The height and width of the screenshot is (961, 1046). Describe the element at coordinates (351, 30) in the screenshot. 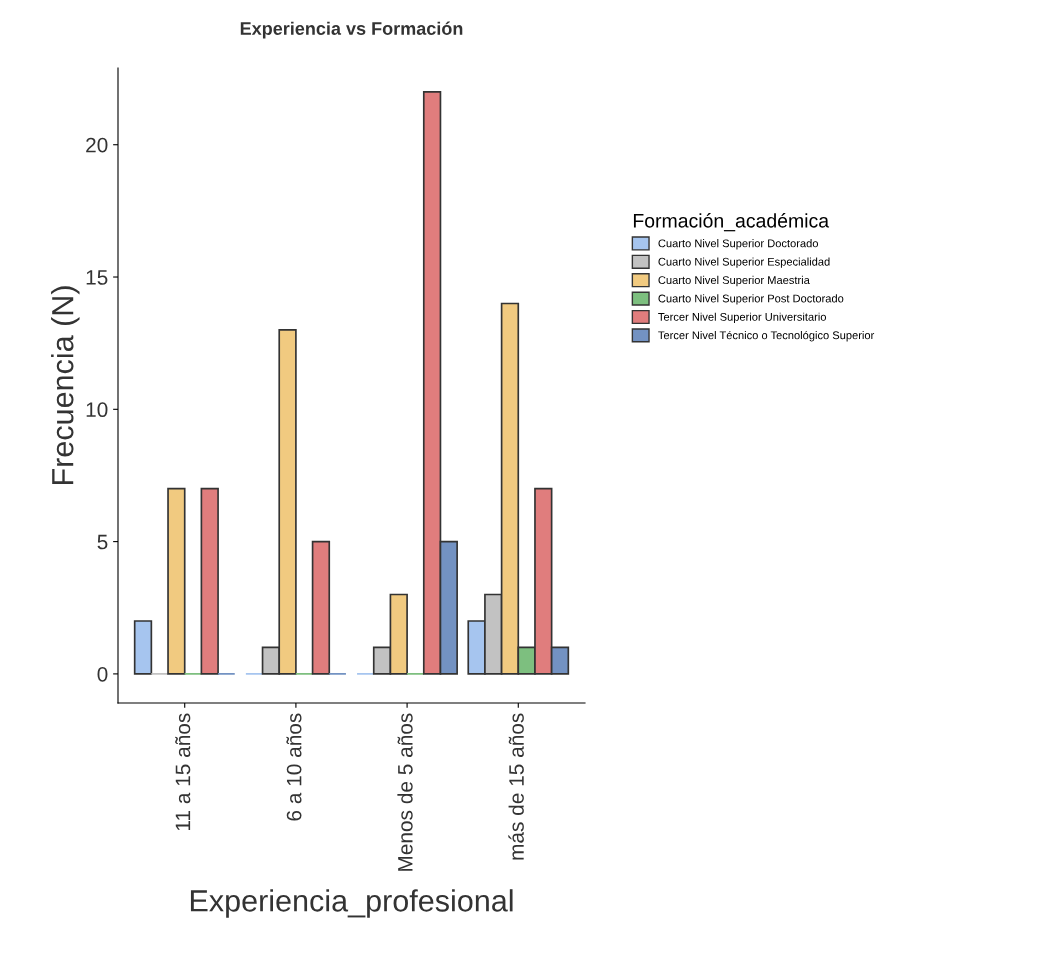

I see `chart-title: Experiencia vs Formación` at that location.